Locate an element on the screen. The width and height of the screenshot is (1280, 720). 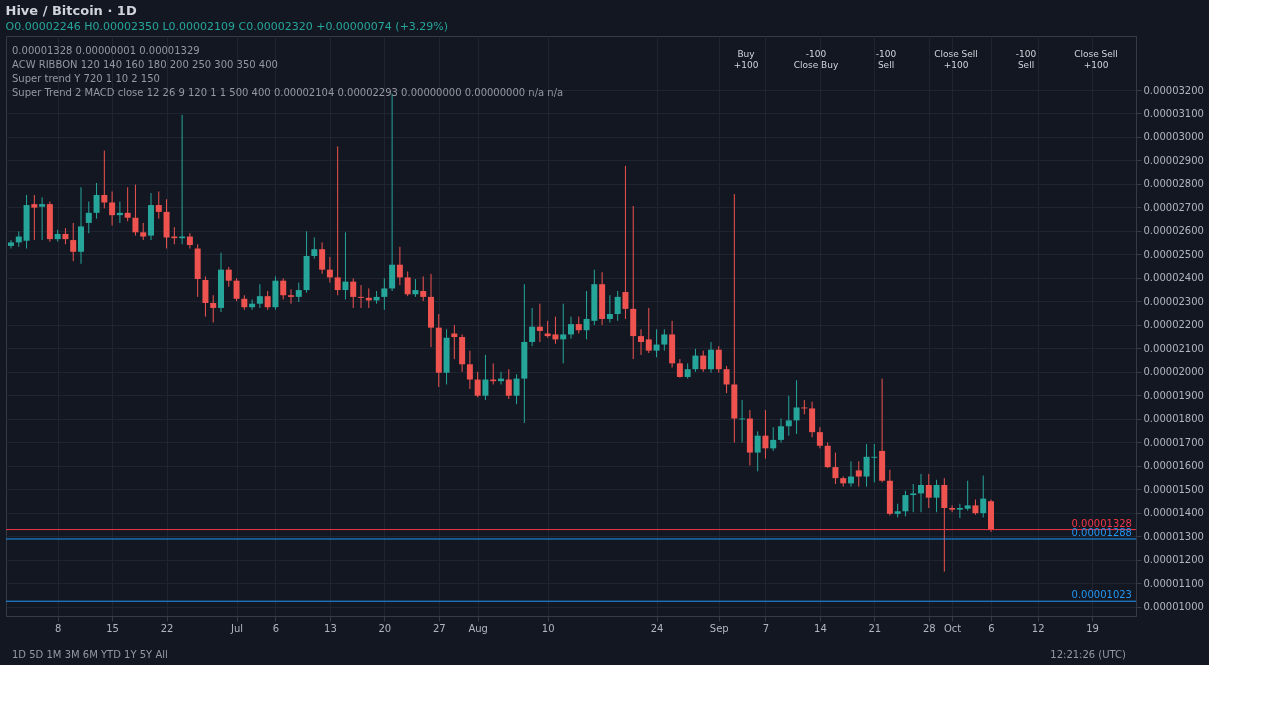
text: 1D 5D 1M 3M 6M YTD 1Y 5Y All is located at coordinates (90, 654).